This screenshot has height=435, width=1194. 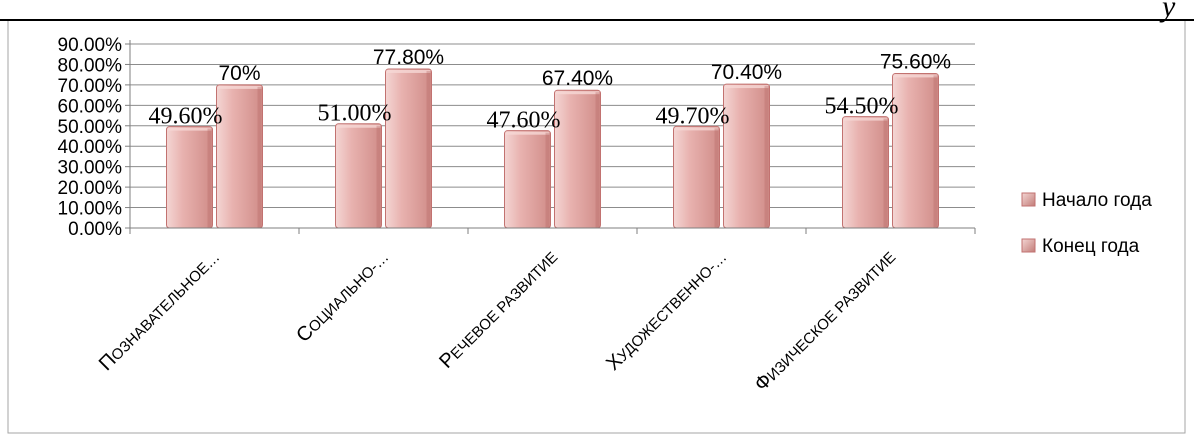 What do you see at coordinates (95, 229) in the screenshot?
I see `y-tick-label: 0.00%` at bounding box center [95, 229].